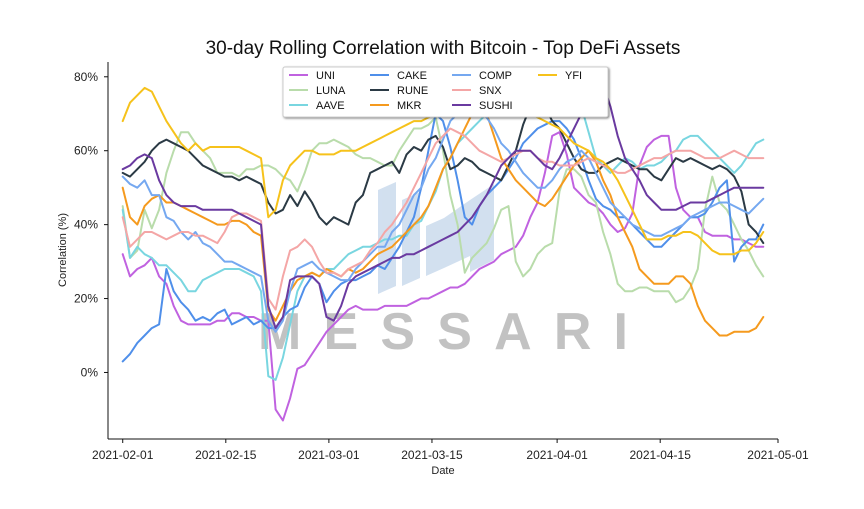 Image resolution: width=864 pixels, height=509 pixels. I want to click on legend-label-comp: COMP, so click(495, 76).